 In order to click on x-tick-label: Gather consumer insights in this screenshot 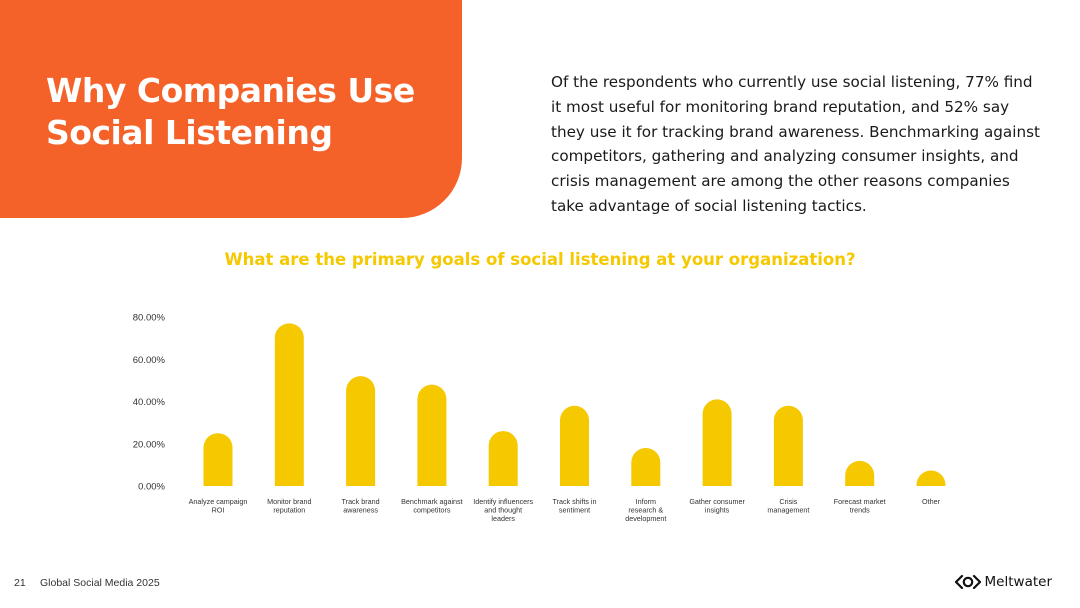, I will do `click(717, 506)`.